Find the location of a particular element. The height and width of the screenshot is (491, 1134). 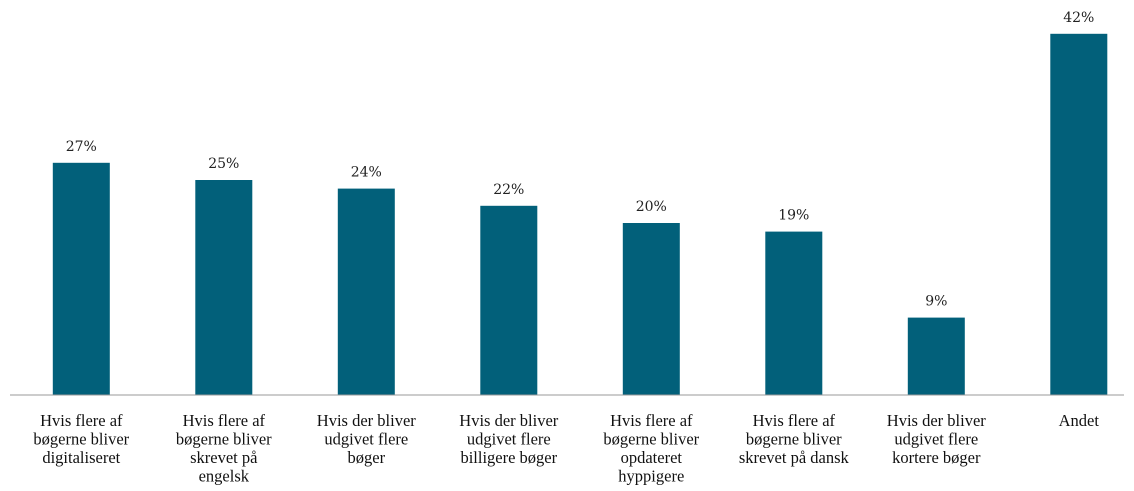

category-label: Andet is located at coordinates (1079, 420).